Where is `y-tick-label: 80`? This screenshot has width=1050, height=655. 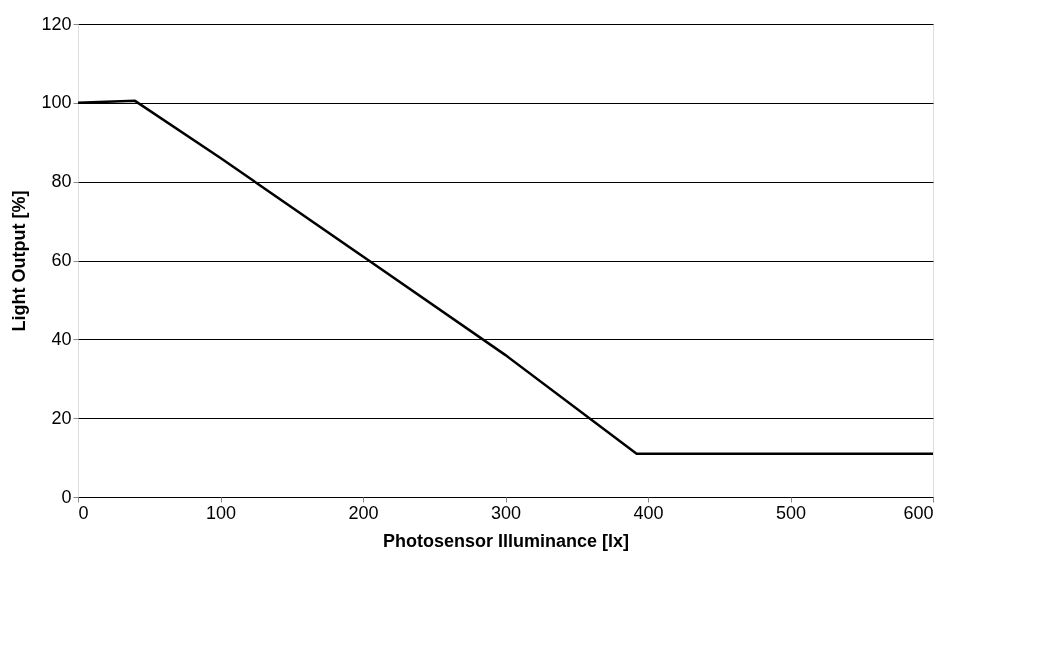
y-tick-label: 80 is located at coordinates (61, 181).